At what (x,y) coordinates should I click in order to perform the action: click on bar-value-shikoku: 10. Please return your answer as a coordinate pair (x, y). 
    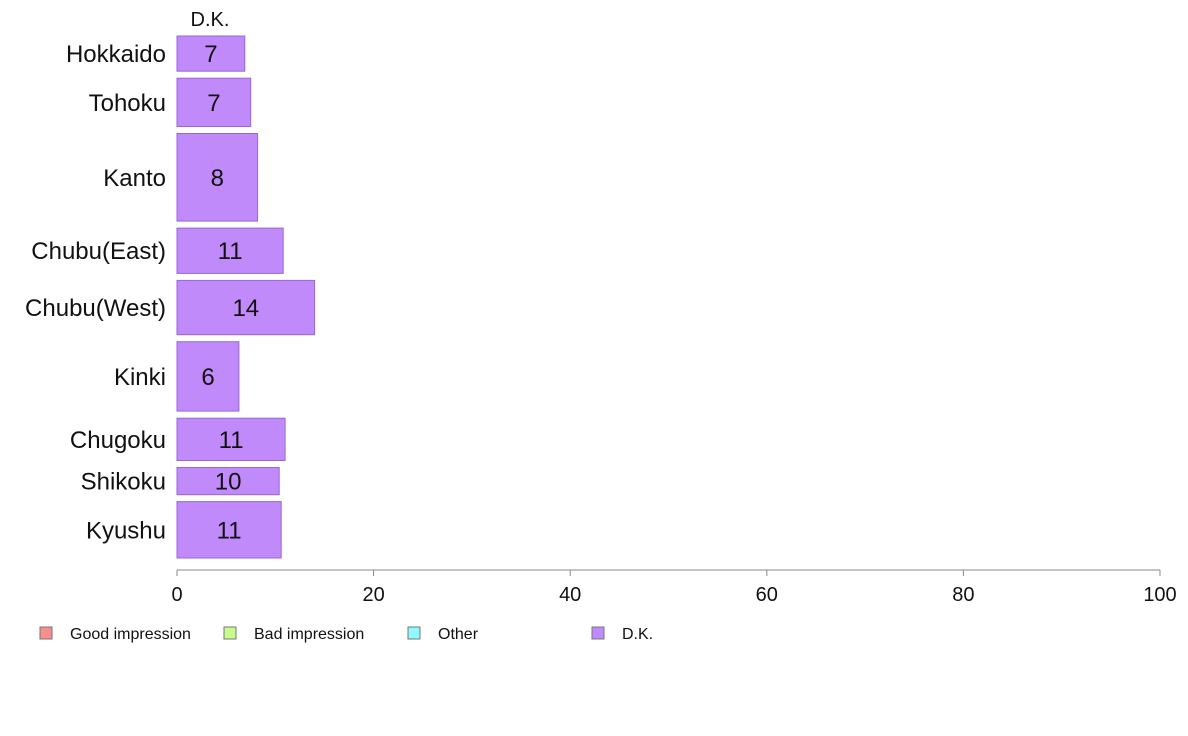
    Looking at the image, I should click on (228, 482).